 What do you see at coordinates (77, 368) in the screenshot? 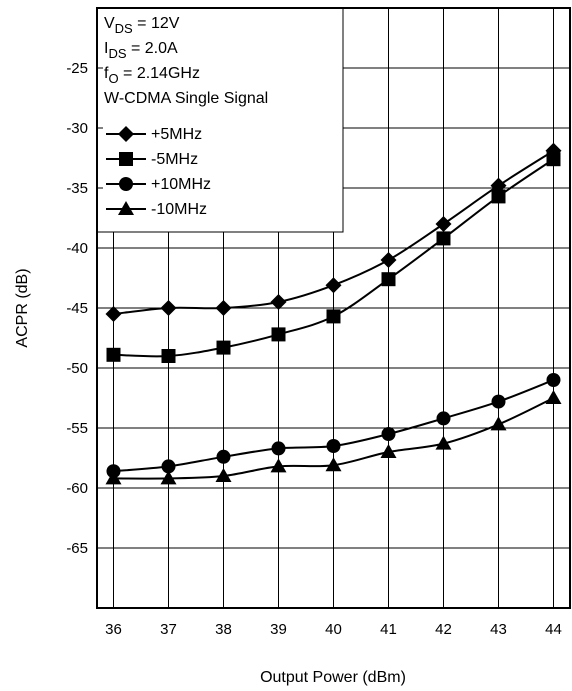
I see `y-tick-label: -50` at bounding box center [77, 368].